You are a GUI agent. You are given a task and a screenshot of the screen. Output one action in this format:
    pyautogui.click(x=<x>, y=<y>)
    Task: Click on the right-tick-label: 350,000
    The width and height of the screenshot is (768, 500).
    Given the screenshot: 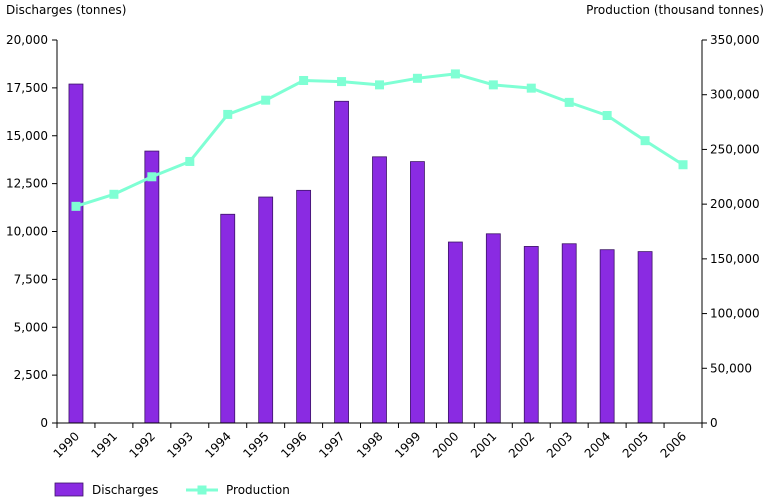 What is the action you would take?
    pyautogui.click(x=735, y=40)
    